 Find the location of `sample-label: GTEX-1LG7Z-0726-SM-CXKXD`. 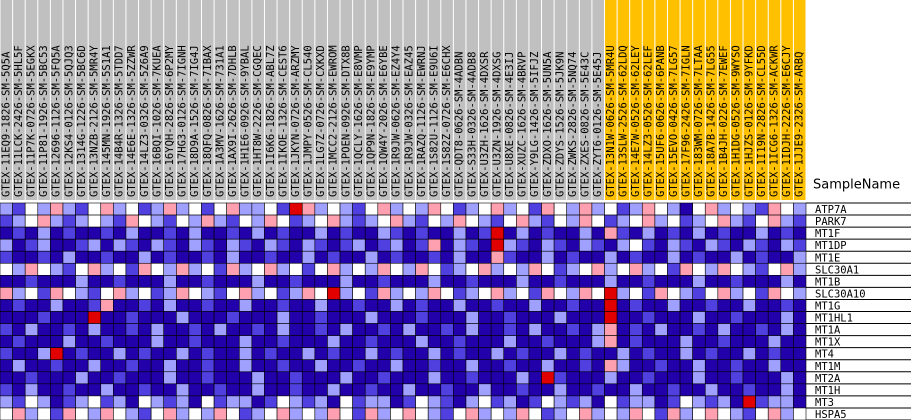

sample-label: GTEX-1LG7Z-0726-SM-CXKXD is located at coordinates (321, 121).